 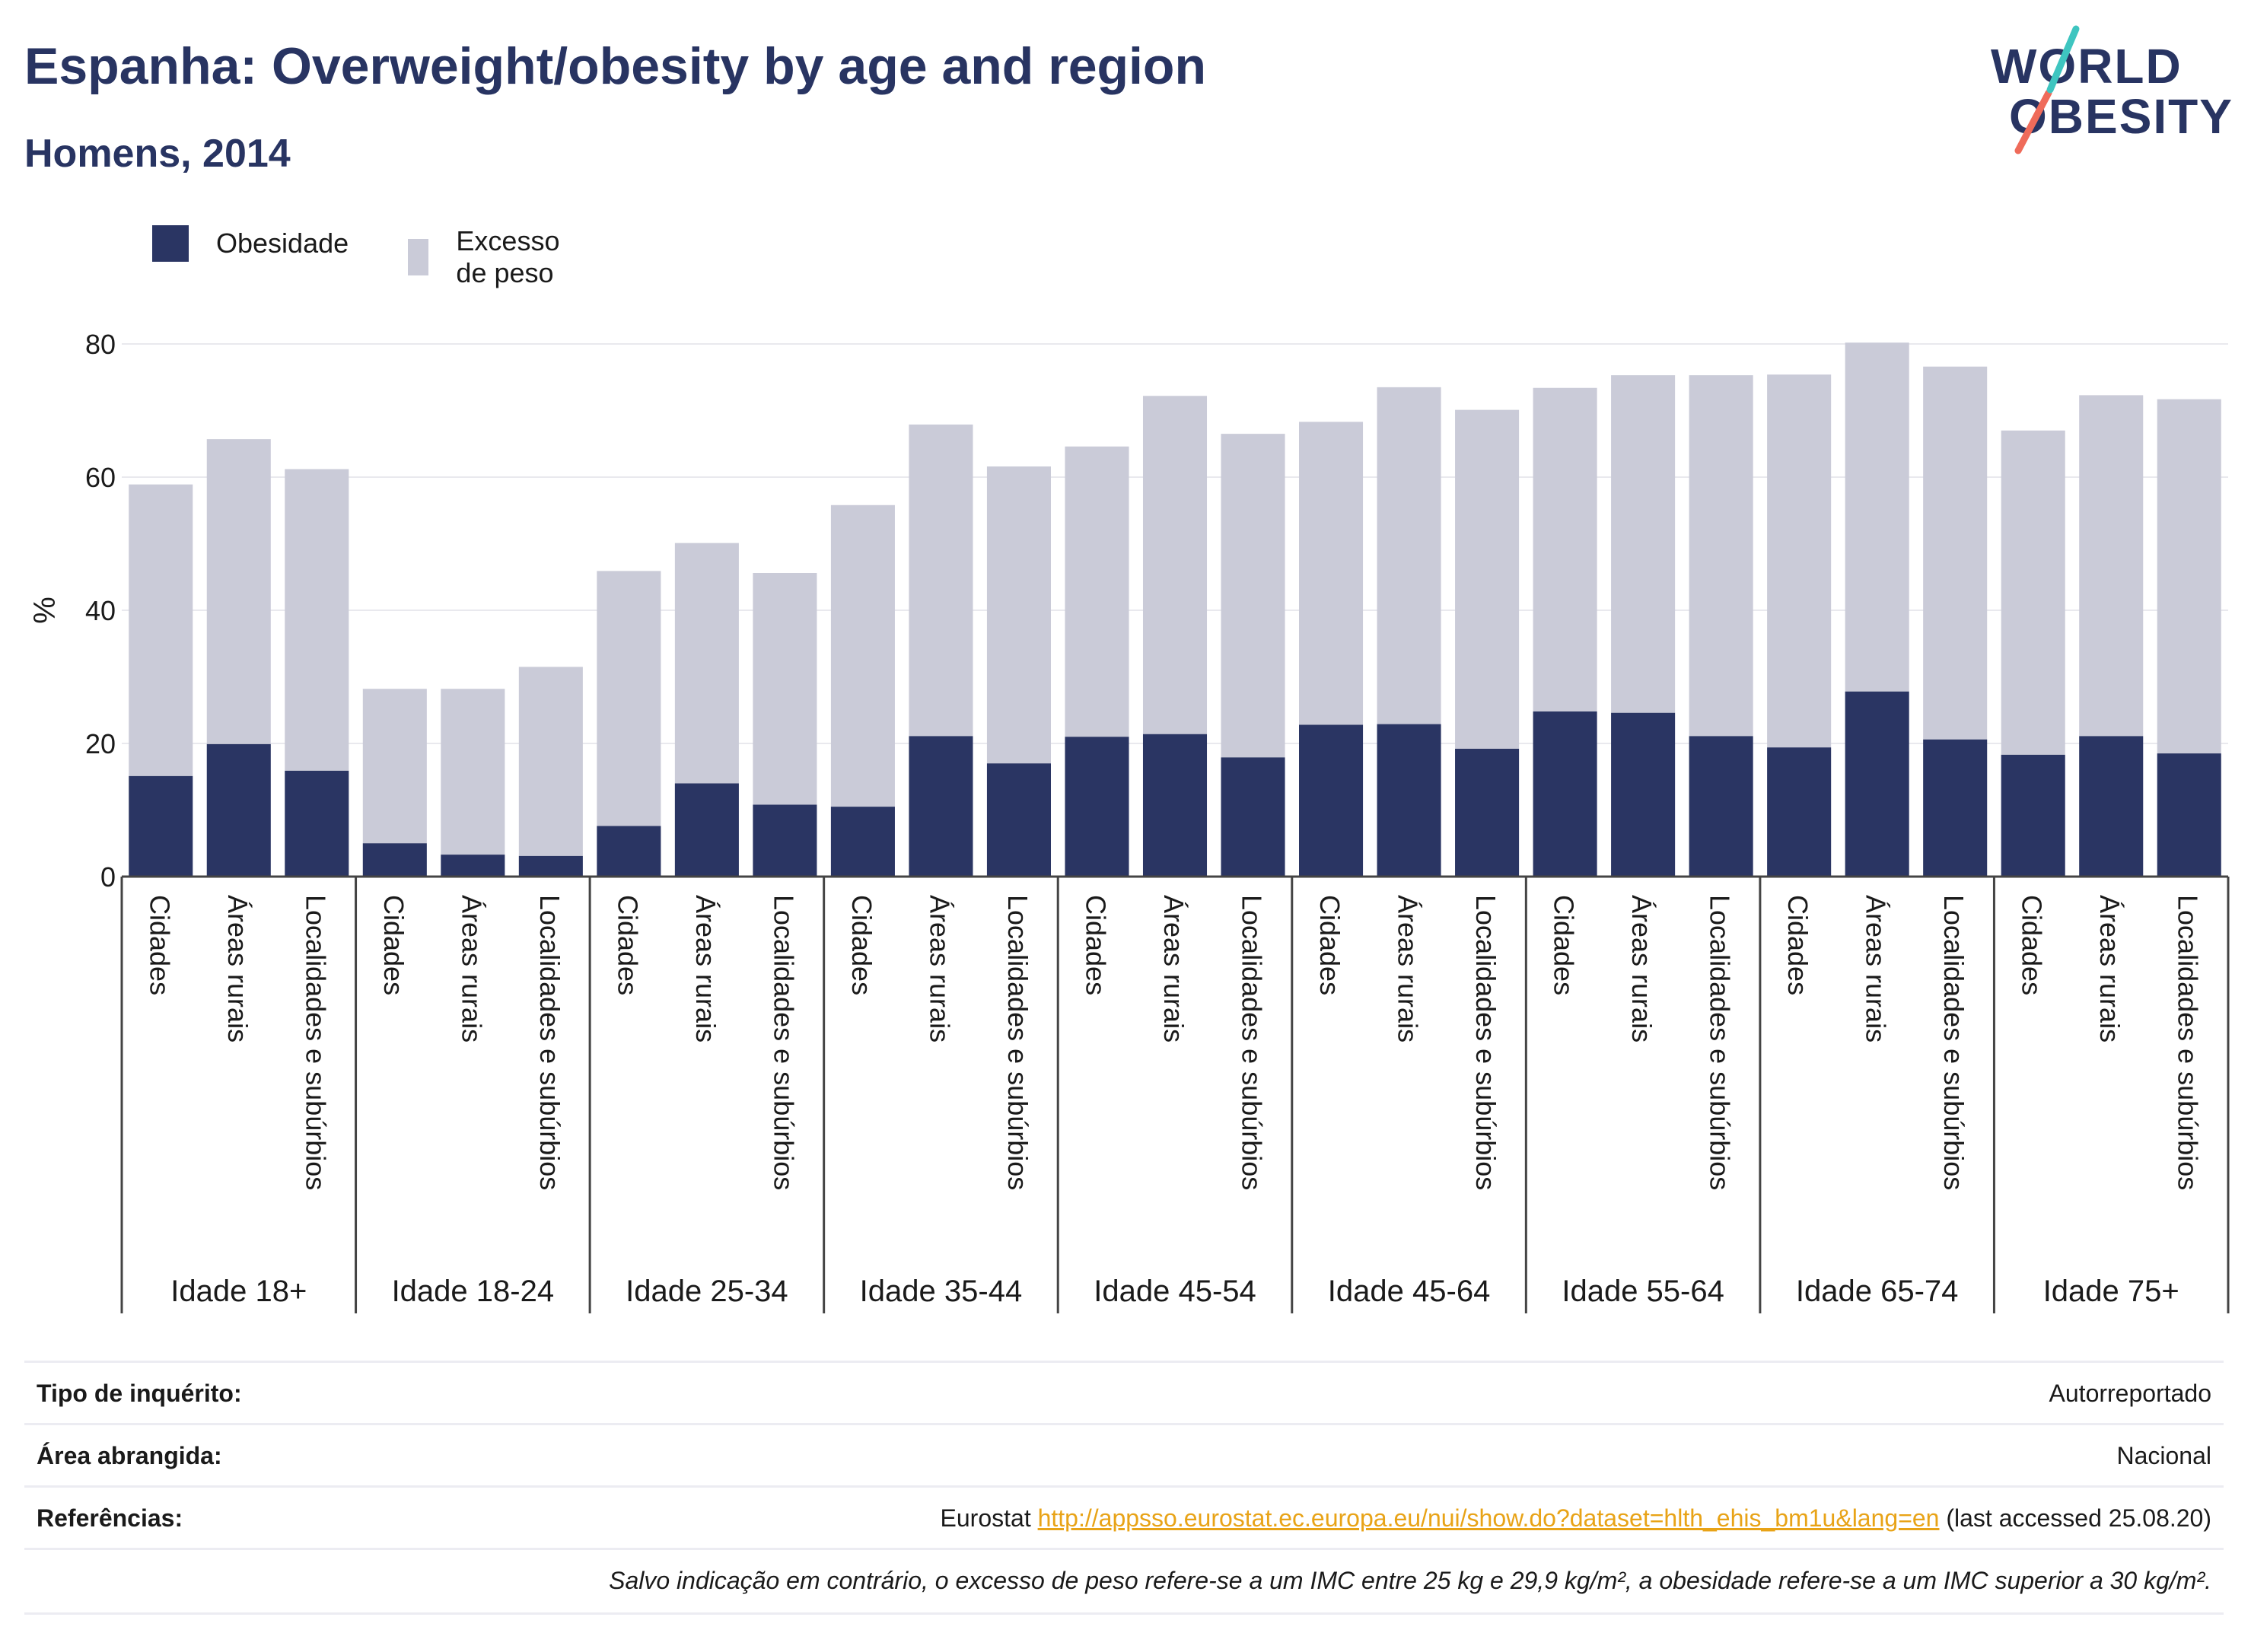 I want to click on y-axis-label: %, so click(x=45, y=610).